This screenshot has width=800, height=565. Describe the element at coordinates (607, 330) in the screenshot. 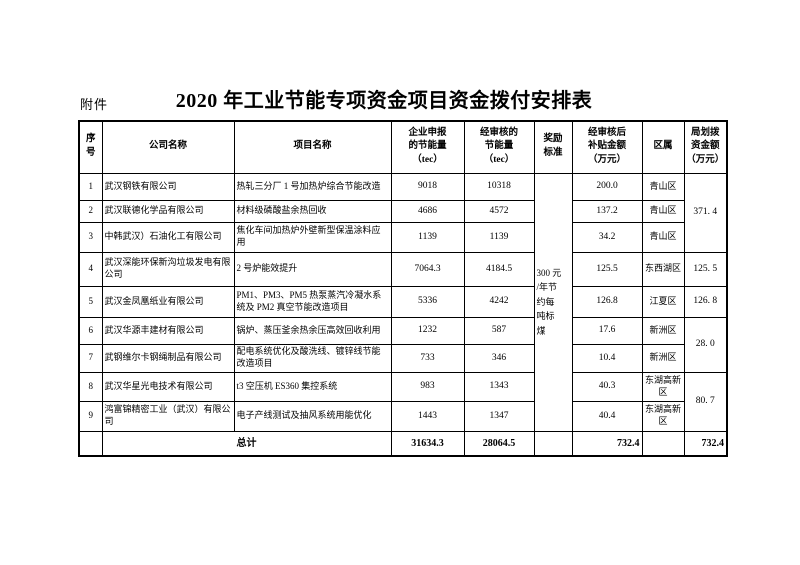

I see `cell-subsidy: 17.6` at that location.